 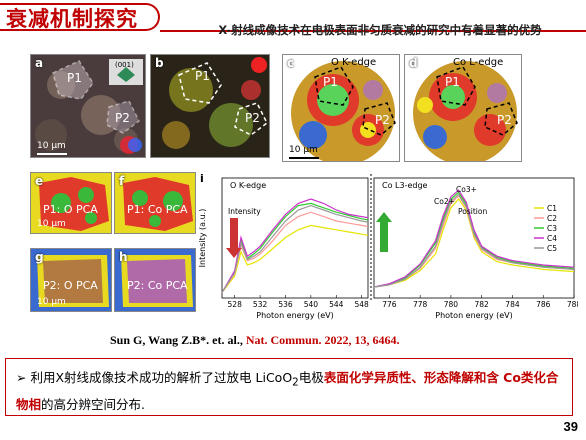 I want to click on panel-f-text: P1: Co PCA, so click(x=157, y=209).